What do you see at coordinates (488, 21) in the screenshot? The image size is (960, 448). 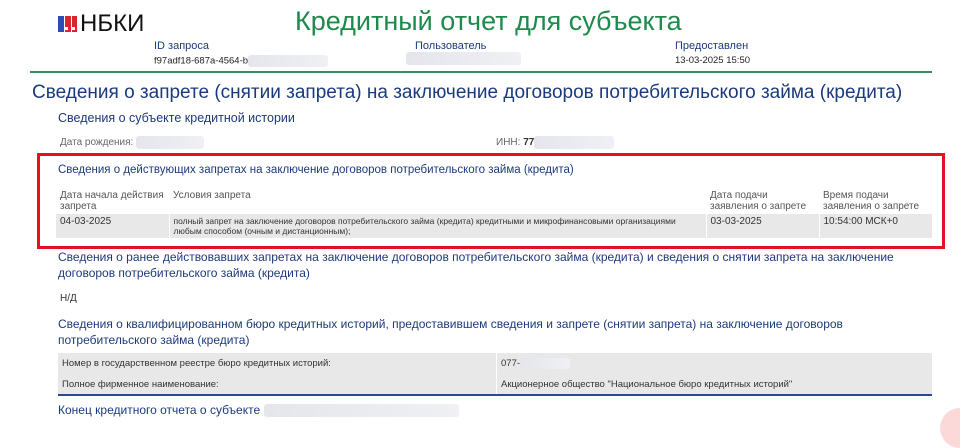 I see `report-title: Кредитный отчет для субъекта` at bounding box center [488, 21].